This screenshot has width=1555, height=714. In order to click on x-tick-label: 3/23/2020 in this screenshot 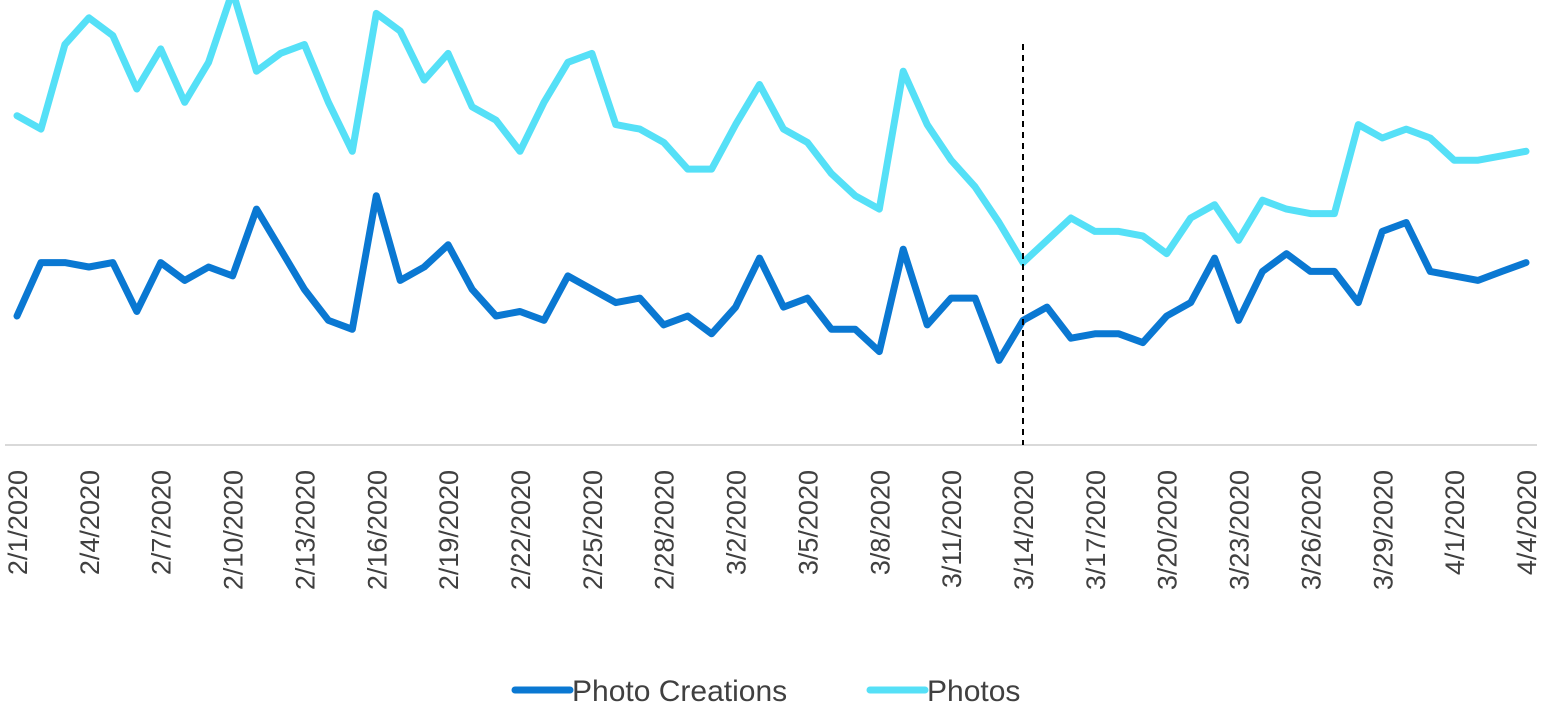, I will do `click(1240, 530)`.